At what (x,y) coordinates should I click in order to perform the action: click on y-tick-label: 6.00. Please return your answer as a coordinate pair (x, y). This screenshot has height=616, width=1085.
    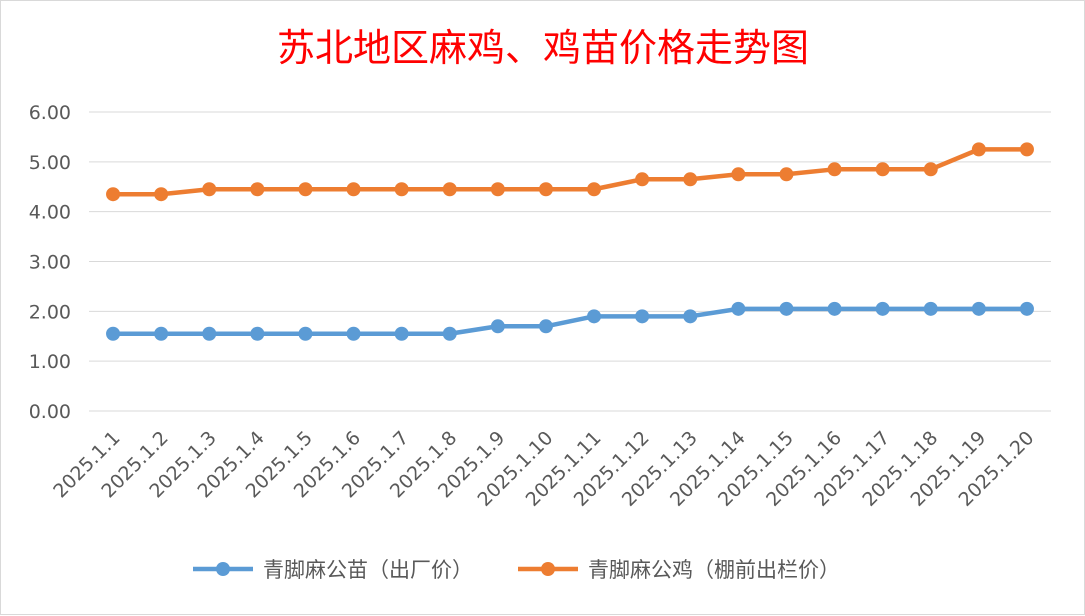
    Looking at the image, I should click on (50, 113).